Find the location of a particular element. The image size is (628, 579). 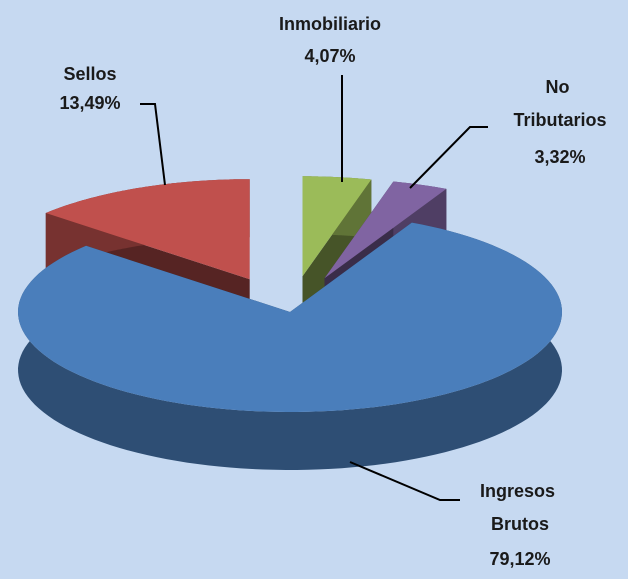

category-label: Inmobiliario is located at coordinates (330, 24).